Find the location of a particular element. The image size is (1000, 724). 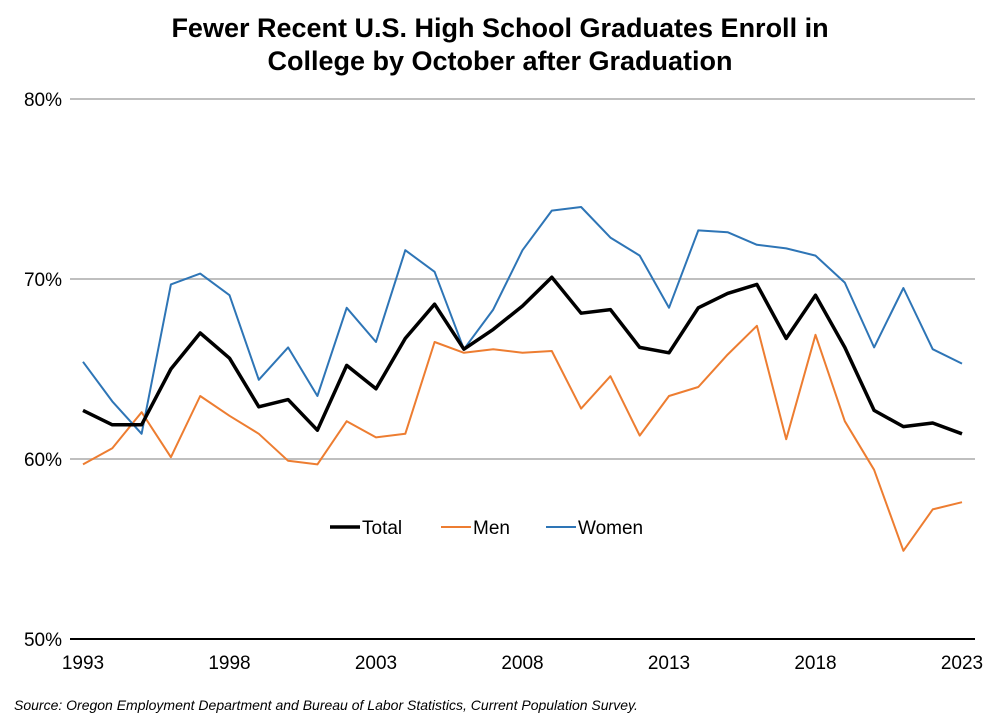

legend-label-men: Men is located at coordinates (491, 528).